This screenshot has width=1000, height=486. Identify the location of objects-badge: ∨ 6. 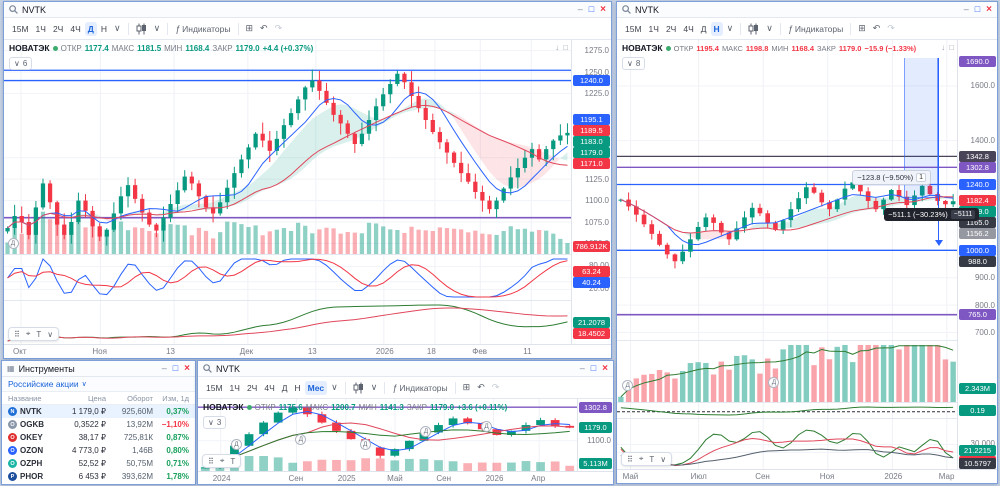
(21, 63).